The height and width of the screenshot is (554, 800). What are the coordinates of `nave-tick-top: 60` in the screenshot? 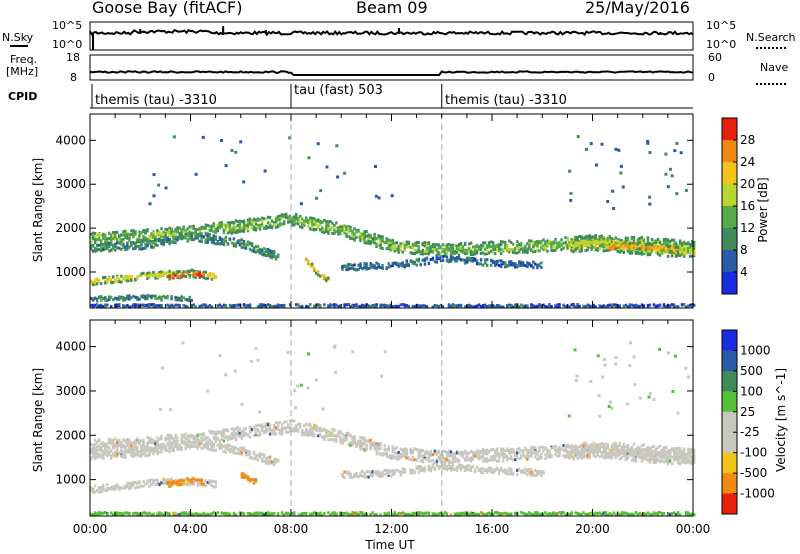 It's located at (715, 57).